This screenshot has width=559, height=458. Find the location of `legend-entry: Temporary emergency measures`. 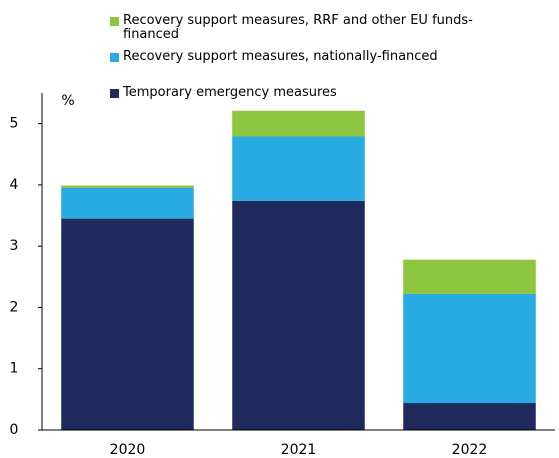

legend-entry: Temporary emergency measures is located at coordinates (311, 93).